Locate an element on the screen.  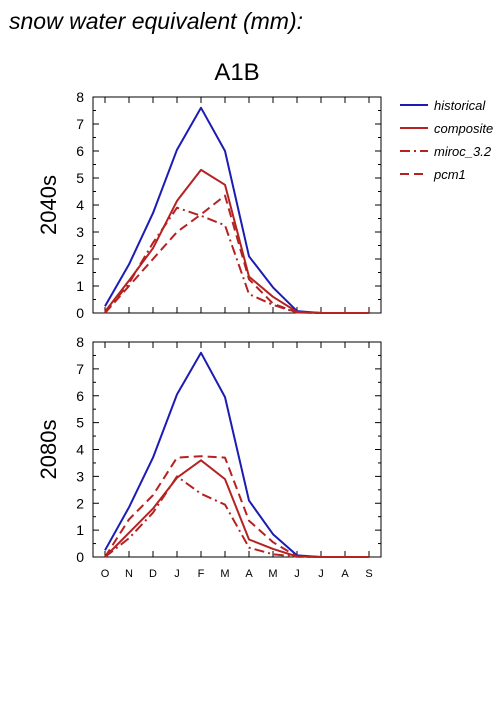
panel-label: 2080s is located at coordinates (48, 450).